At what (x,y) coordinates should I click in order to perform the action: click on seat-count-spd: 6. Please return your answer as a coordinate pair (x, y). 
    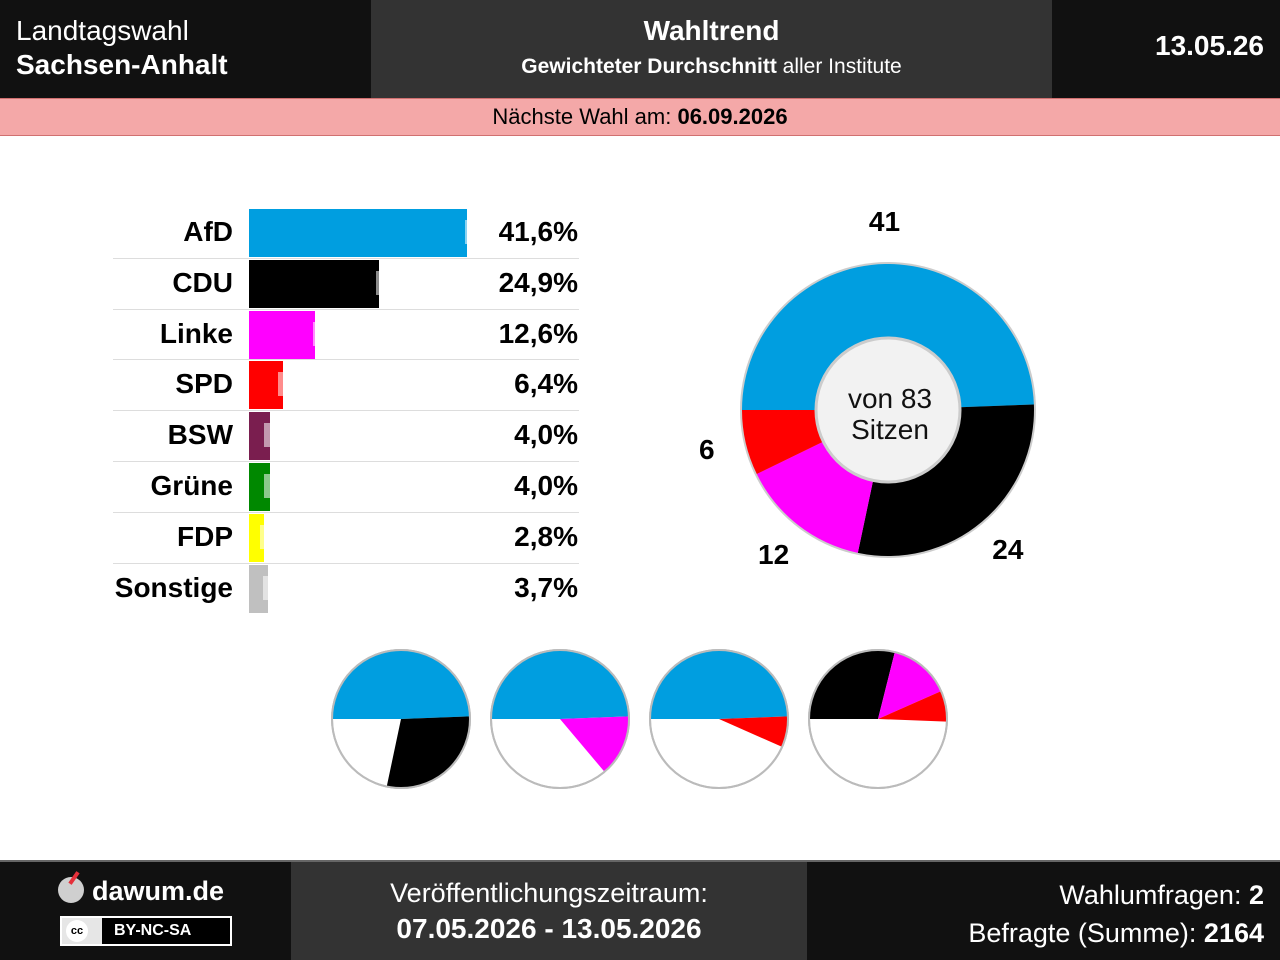
    Looking at the image, I should click on (706, 449).